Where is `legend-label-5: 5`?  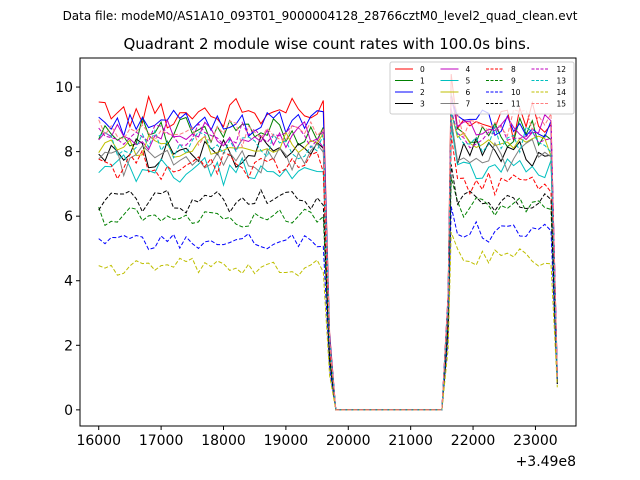 legend-label-5: 5 is located at coordinates (468, 81).